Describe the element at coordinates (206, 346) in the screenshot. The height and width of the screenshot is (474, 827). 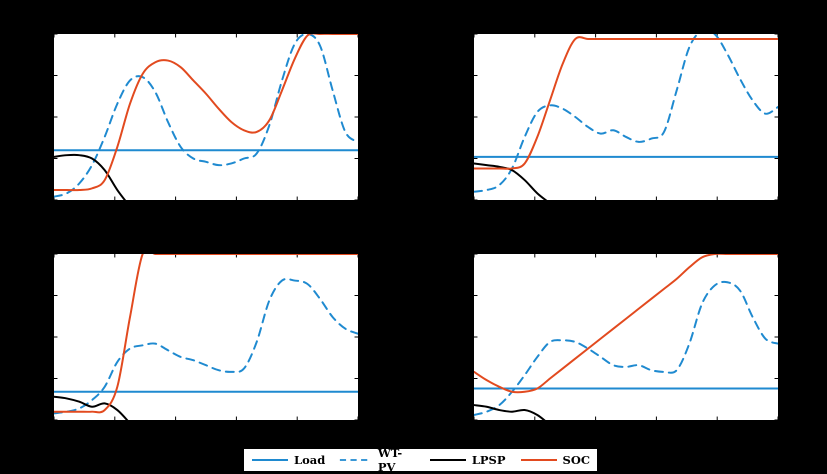
I see `subplot-bottom-left-series-wt-pv` at that location.